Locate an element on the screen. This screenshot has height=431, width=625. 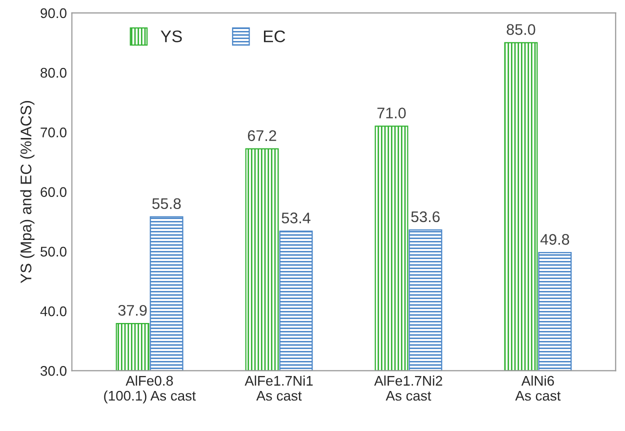
legend-label: EC is located at coordinates (275, 36).